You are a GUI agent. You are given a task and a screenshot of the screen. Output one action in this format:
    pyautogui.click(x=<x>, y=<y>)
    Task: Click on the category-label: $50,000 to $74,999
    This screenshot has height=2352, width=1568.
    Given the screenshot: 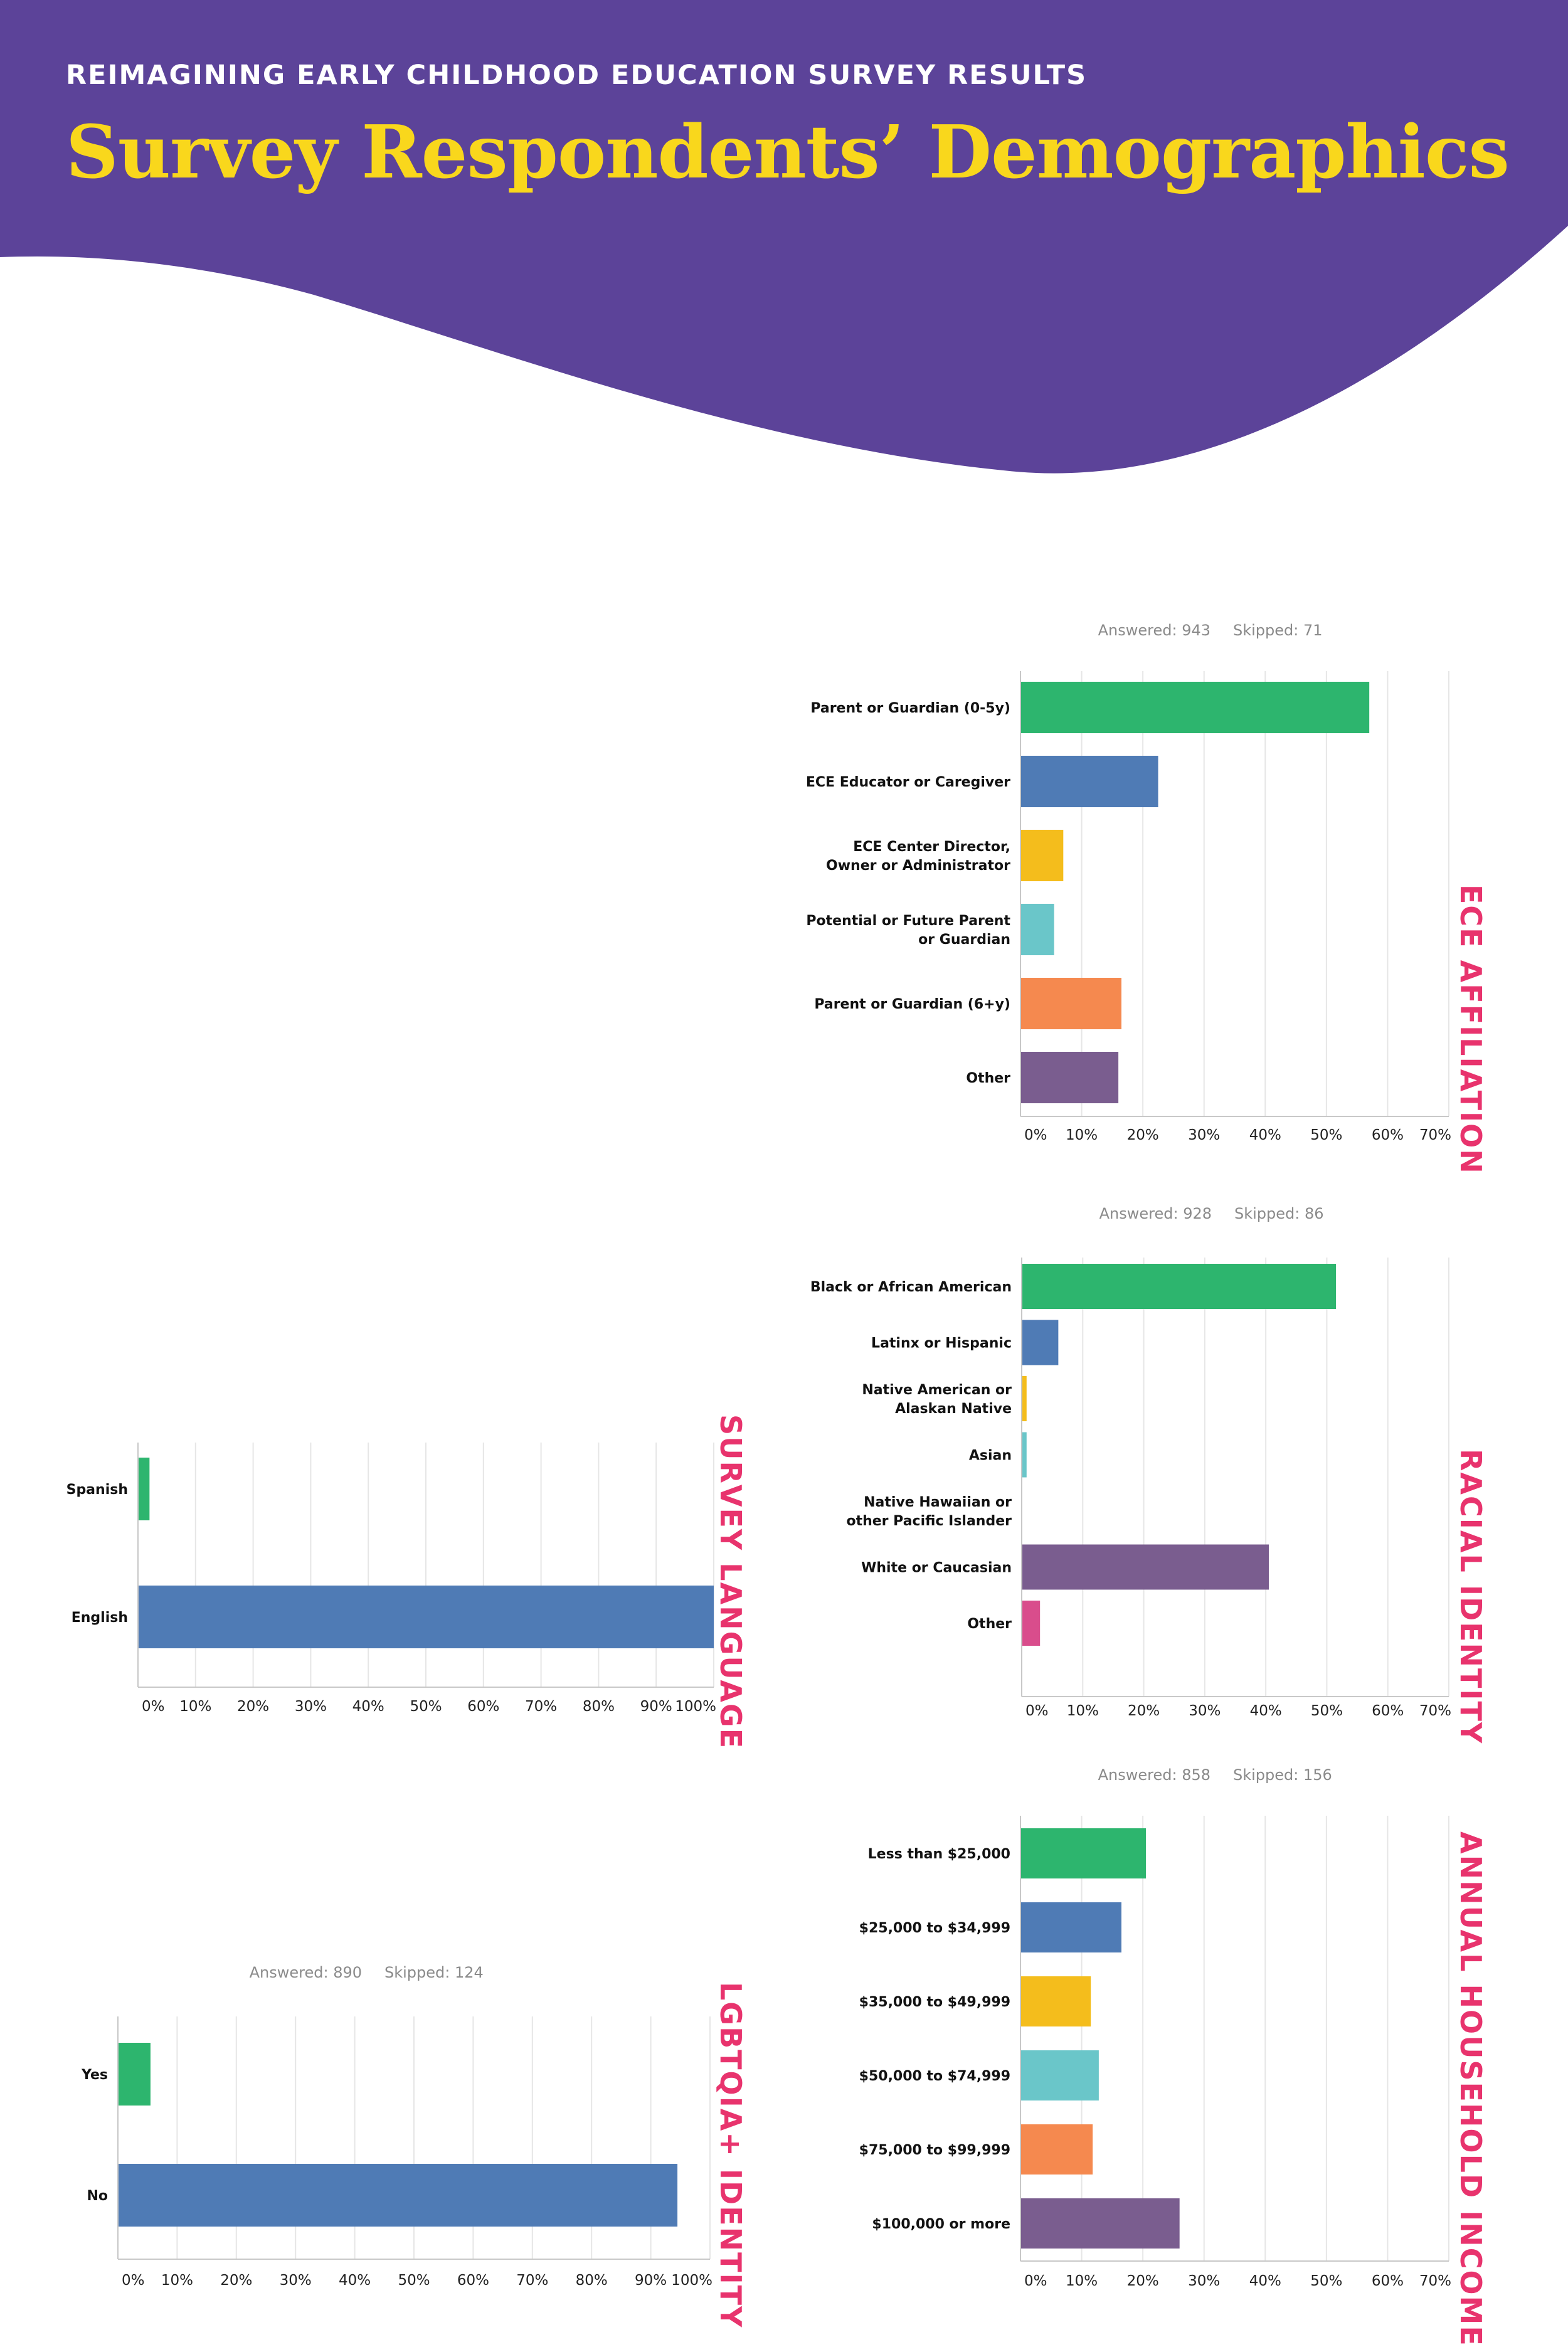 What is the action you would take?
    pyautogui.click(x=934, y=2076)
    